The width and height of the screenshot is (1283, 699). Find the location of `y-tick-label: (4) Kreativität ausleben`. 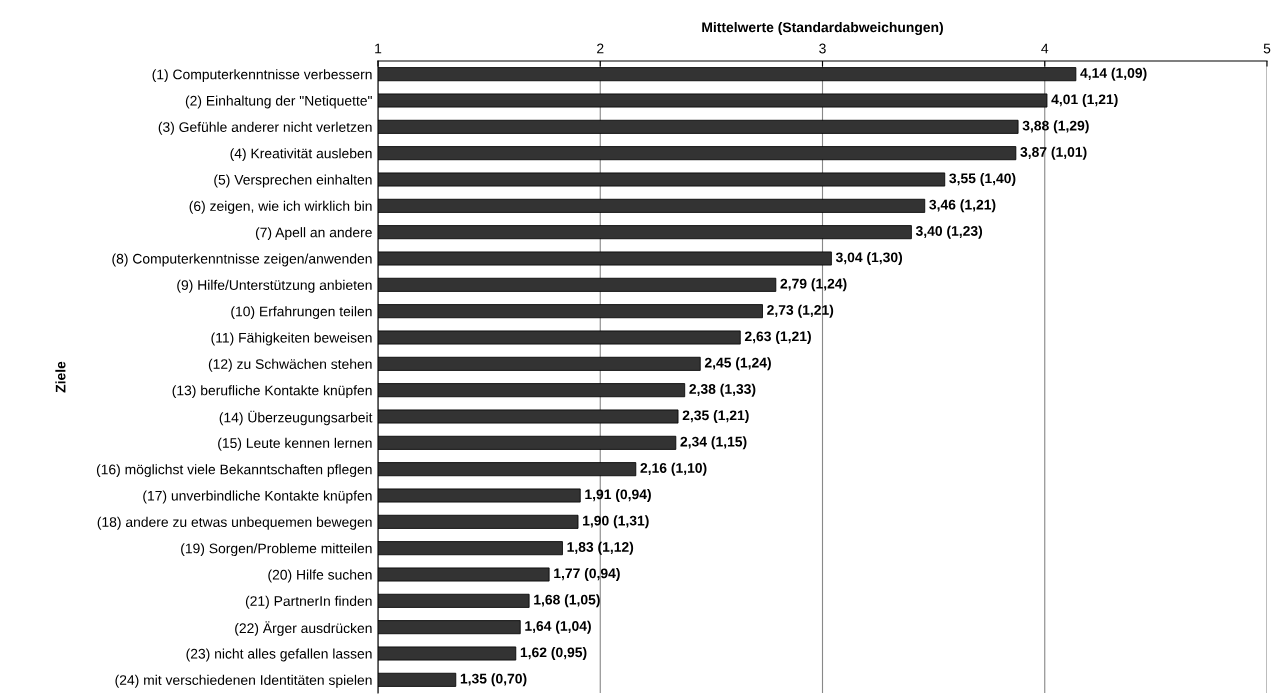

y-tick-label: (4) Kreativität ausleben is located at coordinates (301, 155).